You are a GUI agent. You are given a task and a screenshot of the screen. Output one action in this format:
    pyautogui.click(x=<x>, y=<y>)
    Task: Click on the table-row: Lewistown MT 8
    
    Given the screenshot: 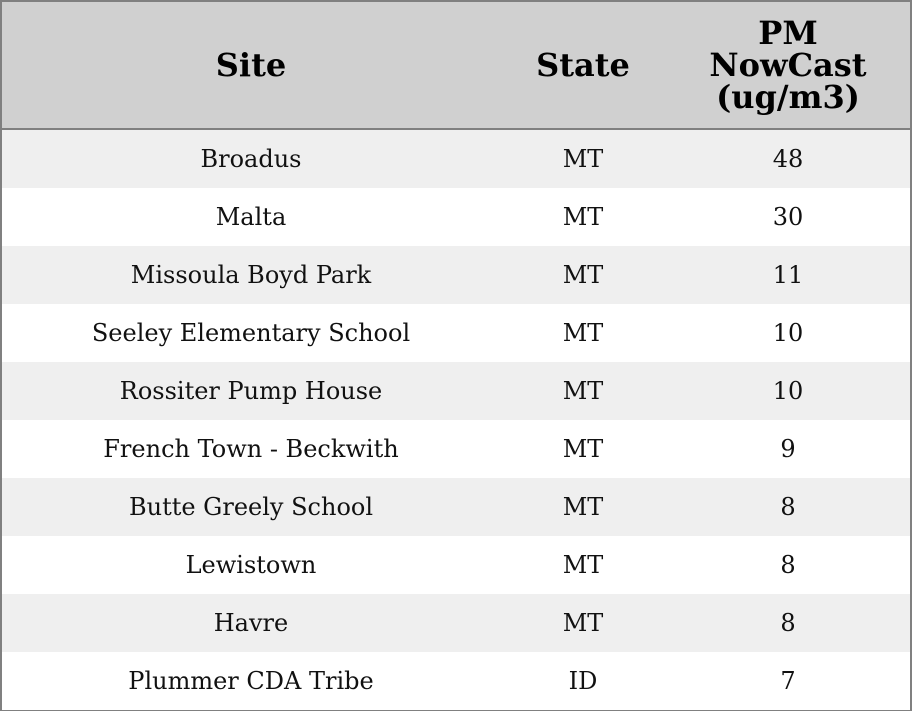 What is the action you would take?
    pyautogui.click(x=456, y=565)
    